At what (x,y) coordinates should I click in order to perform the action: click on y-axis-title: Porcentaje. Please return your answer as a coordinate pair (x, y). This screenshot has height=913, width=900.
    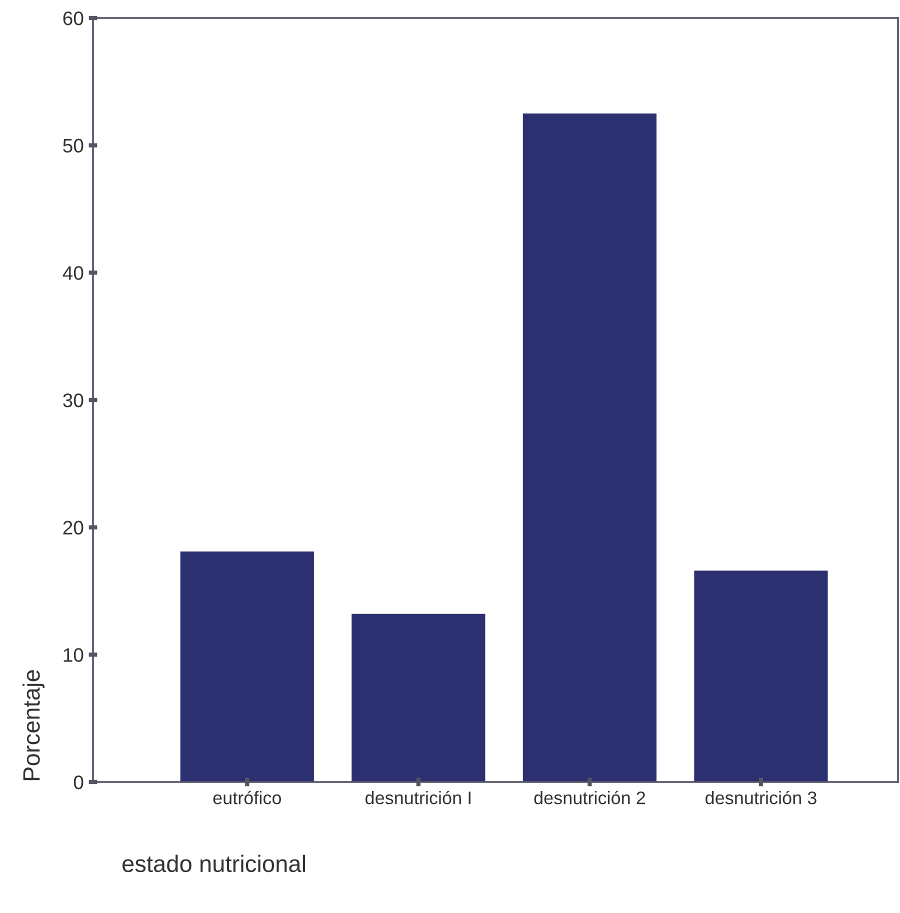
    Looking at the image, I should click on (33, 725).